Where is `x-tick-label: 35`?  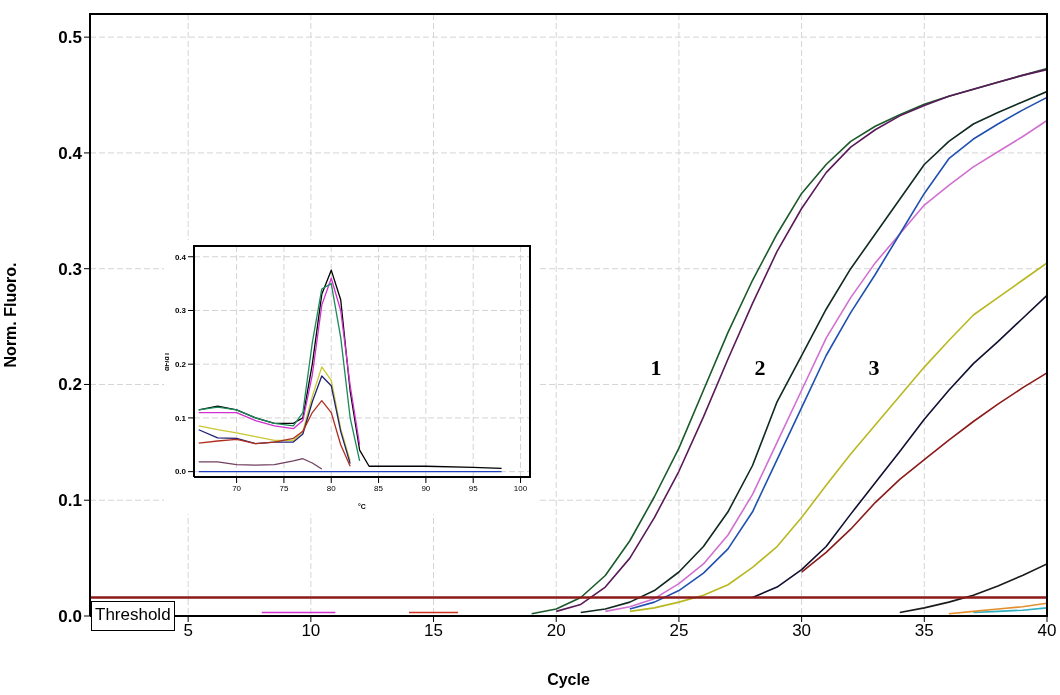
x-tick-label: 35 is located at coordinates (924, 631).